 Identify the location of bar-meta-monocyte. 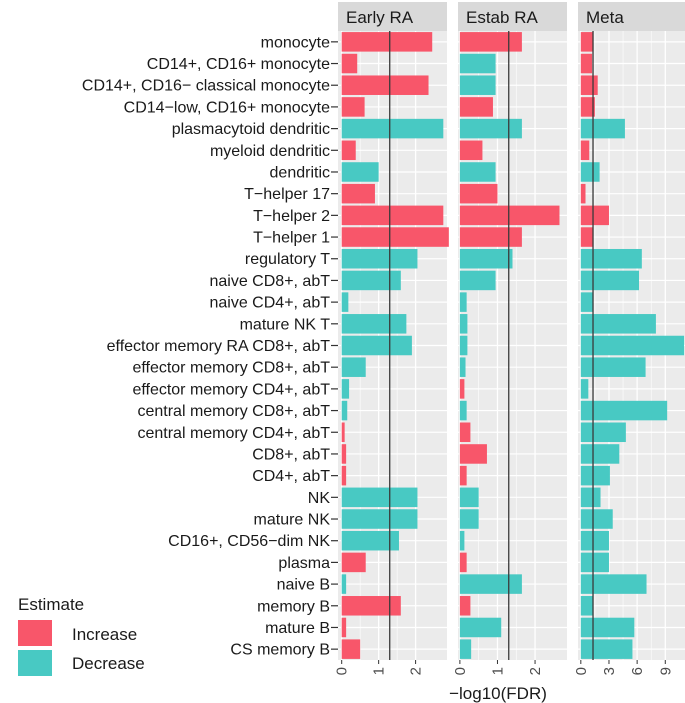
(587, 42).